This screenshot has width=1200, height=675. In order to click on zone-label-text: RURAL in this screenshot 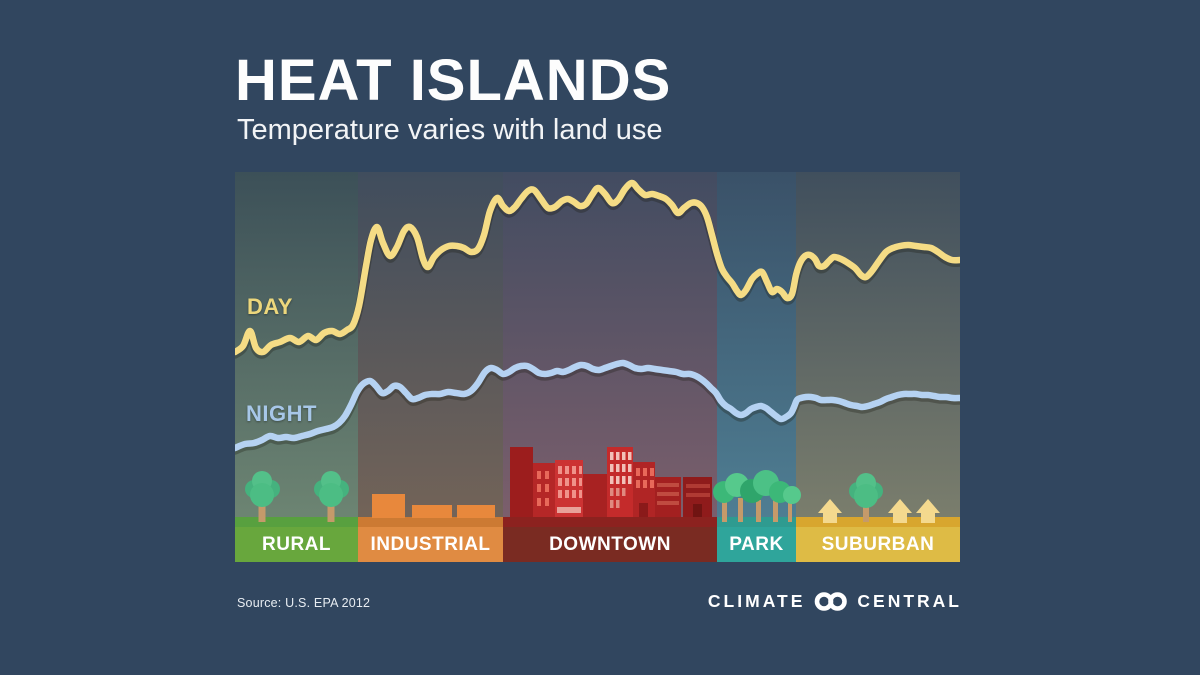, I will do `click(296, 544)`.